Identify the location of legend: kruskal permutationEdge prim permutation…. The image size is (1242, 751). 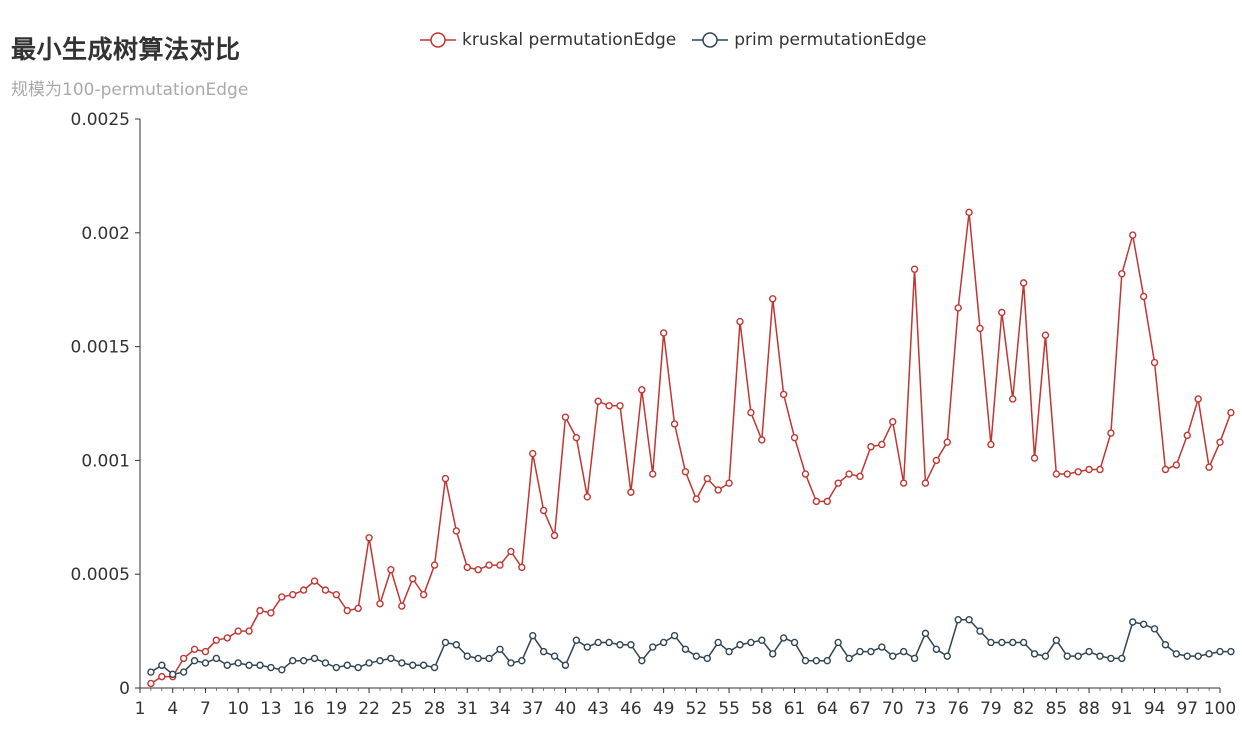
(673, 40).